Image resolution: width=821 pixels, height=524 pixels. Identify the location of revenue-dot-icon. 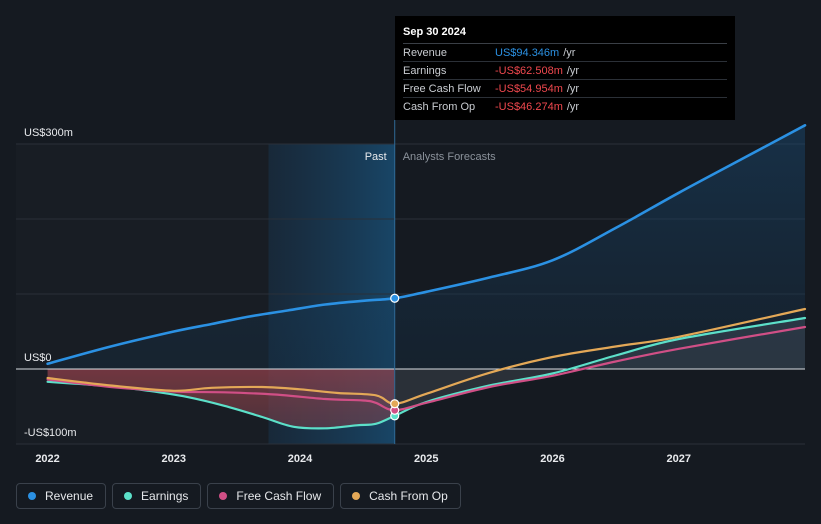
(32, 496).